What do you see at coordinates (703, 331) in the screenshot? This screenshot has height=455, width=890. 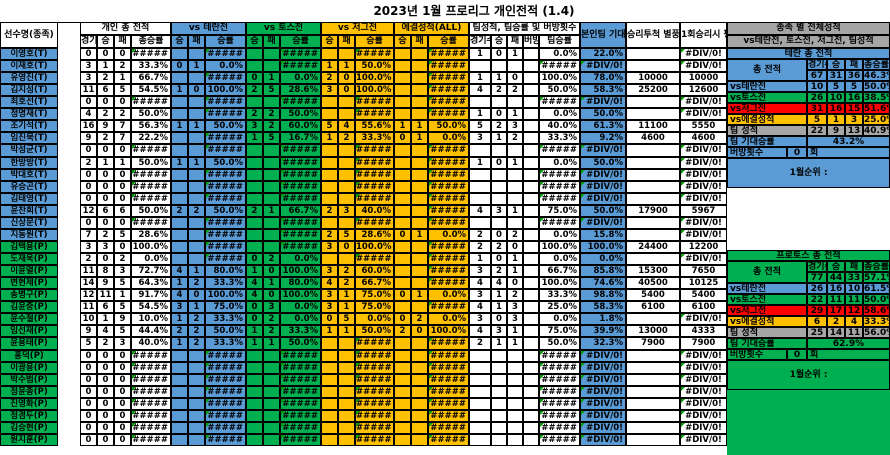 I see `stat-cell: 4333` at bounding box center [703, 331].